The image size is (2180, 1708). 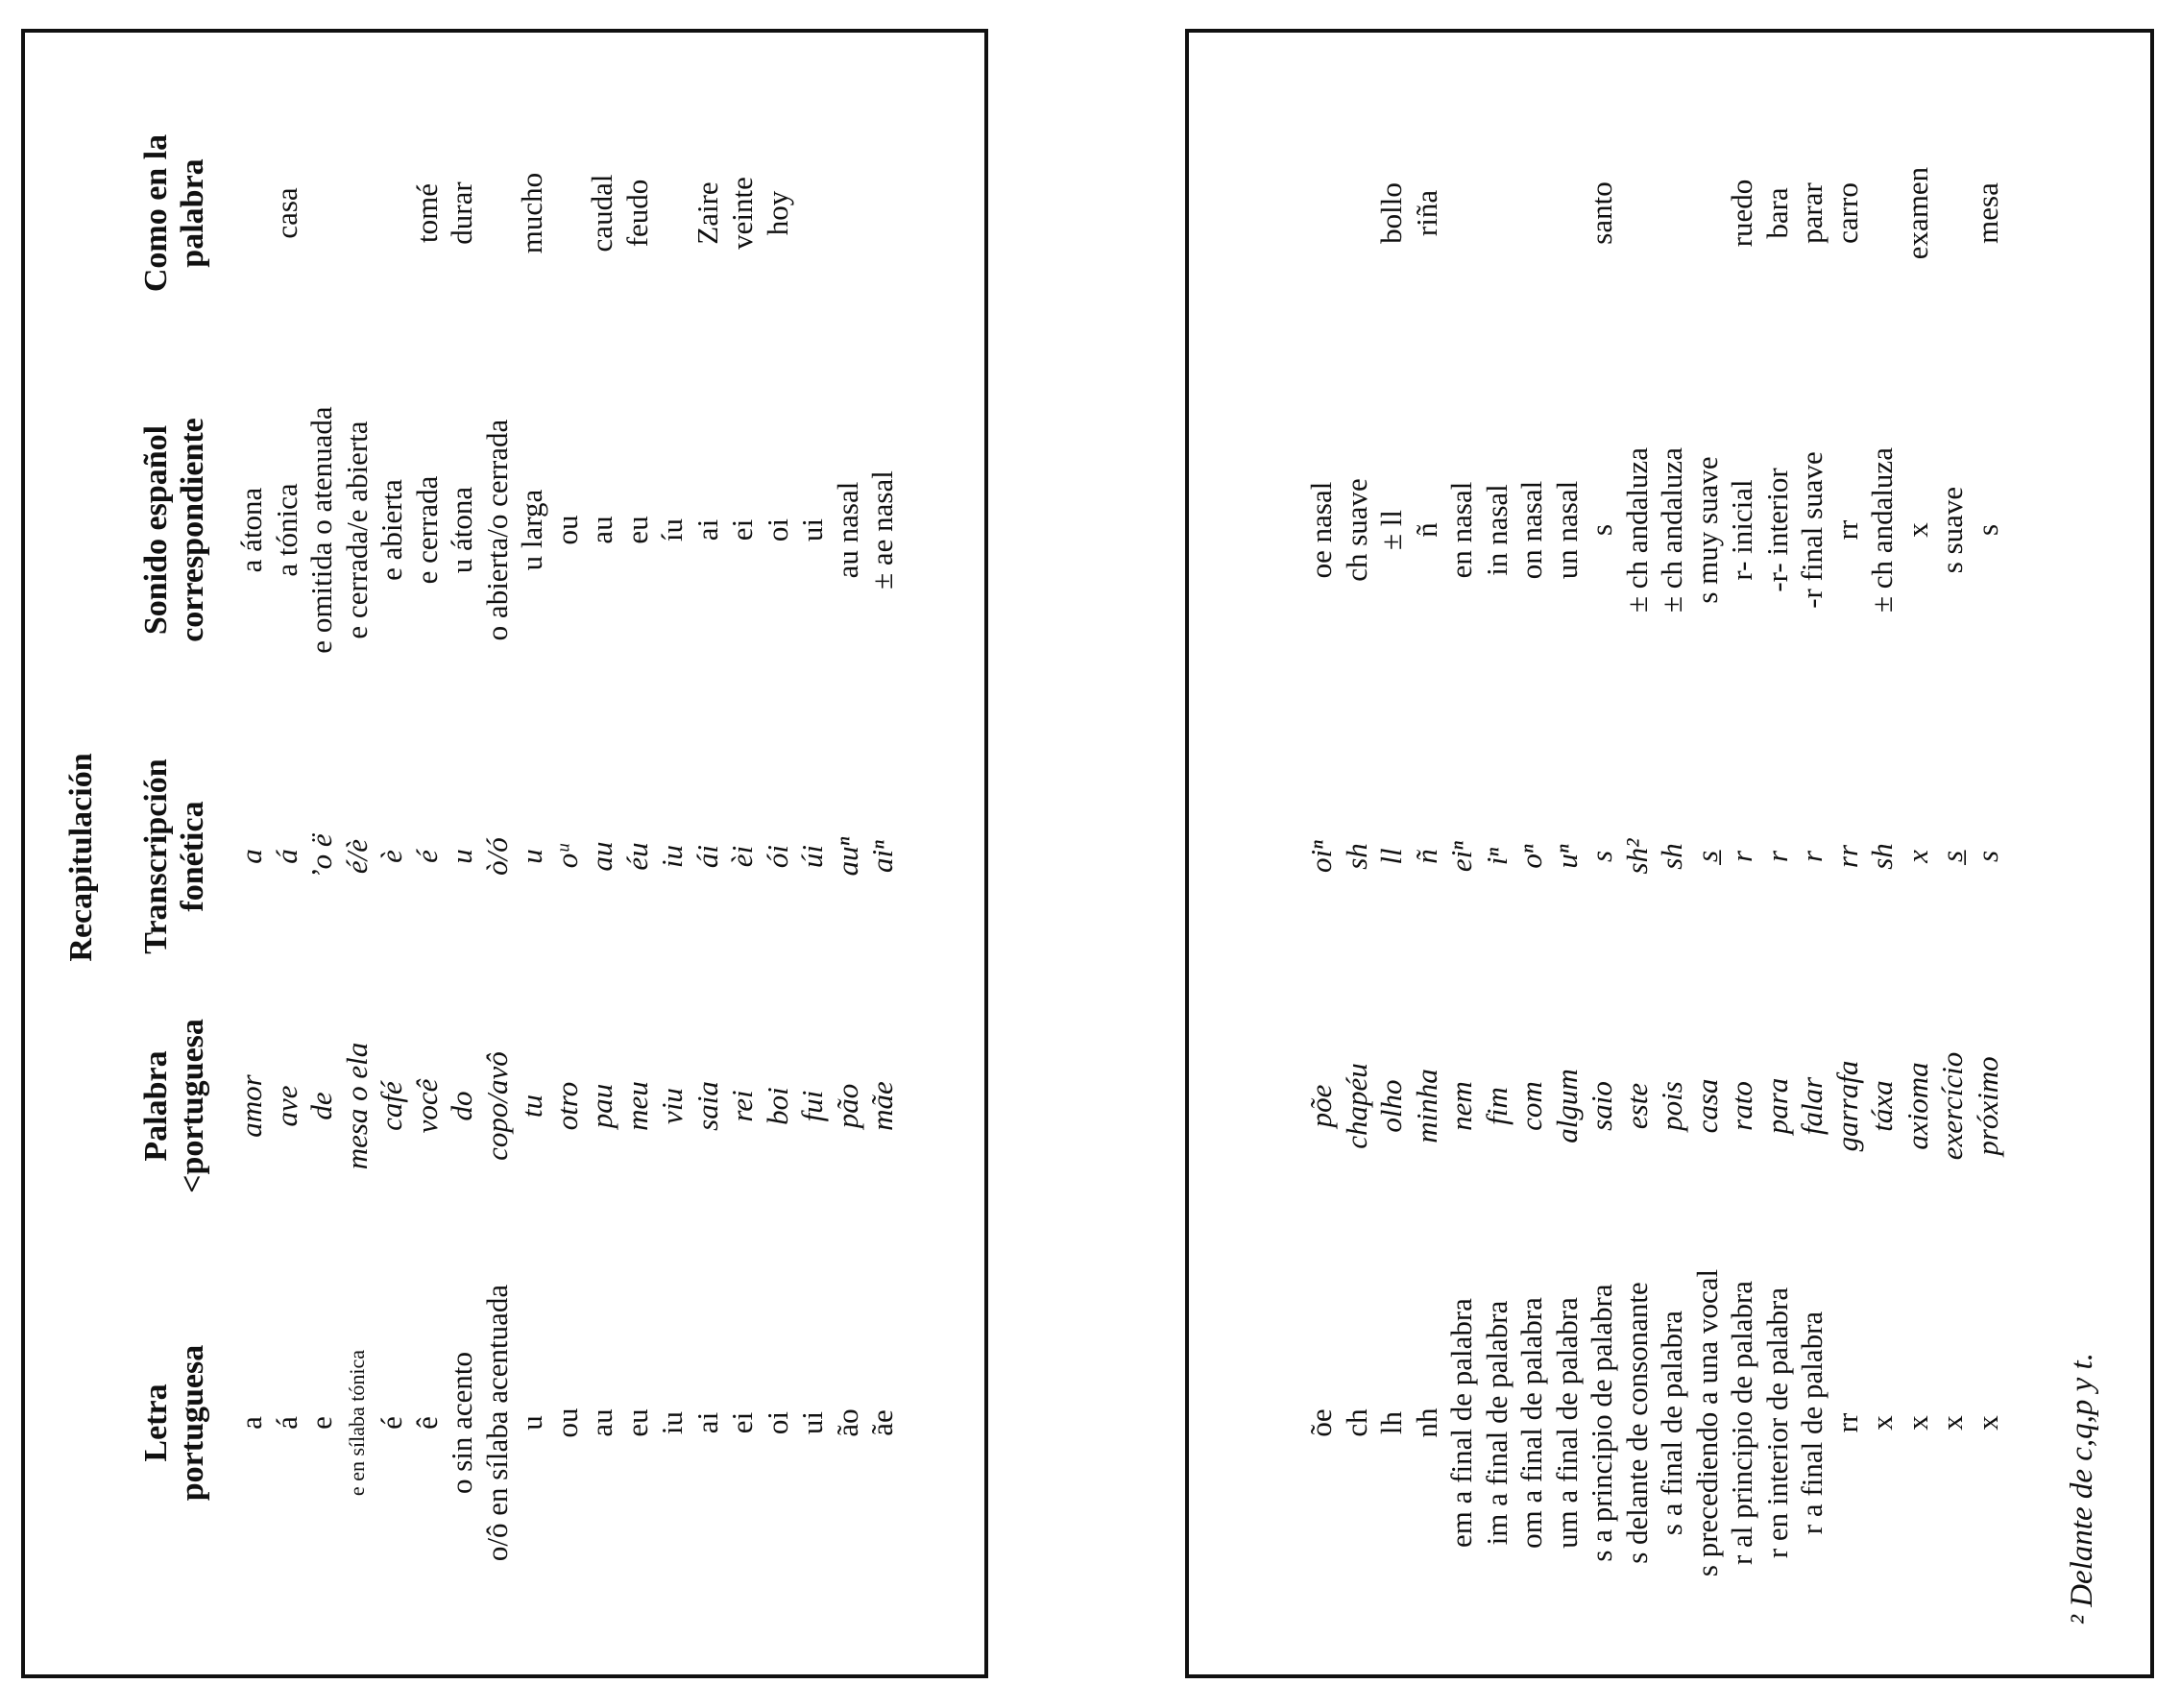 What do you see at coordinates (1531, 856) in the screenshot?
I see `cell-transcripcion: oⁿ` at bounding box center [1531, 856].